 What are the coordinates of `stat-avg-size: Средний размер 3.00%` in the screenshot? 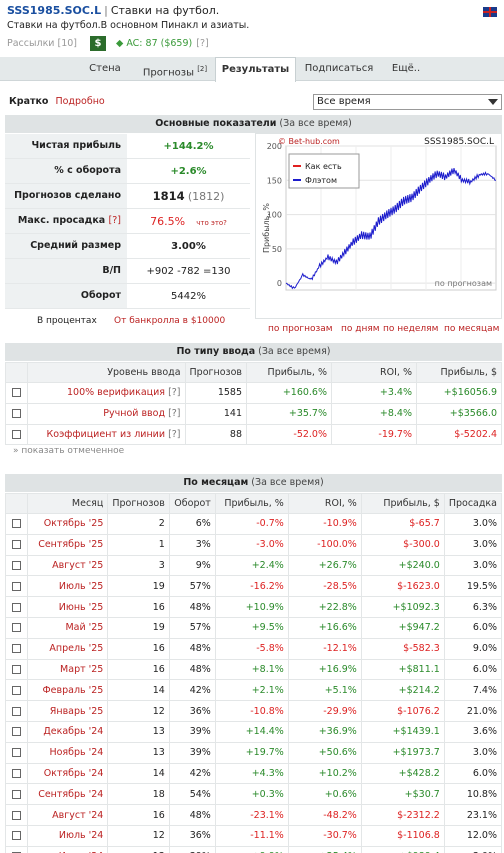 It's located at (127, 246).